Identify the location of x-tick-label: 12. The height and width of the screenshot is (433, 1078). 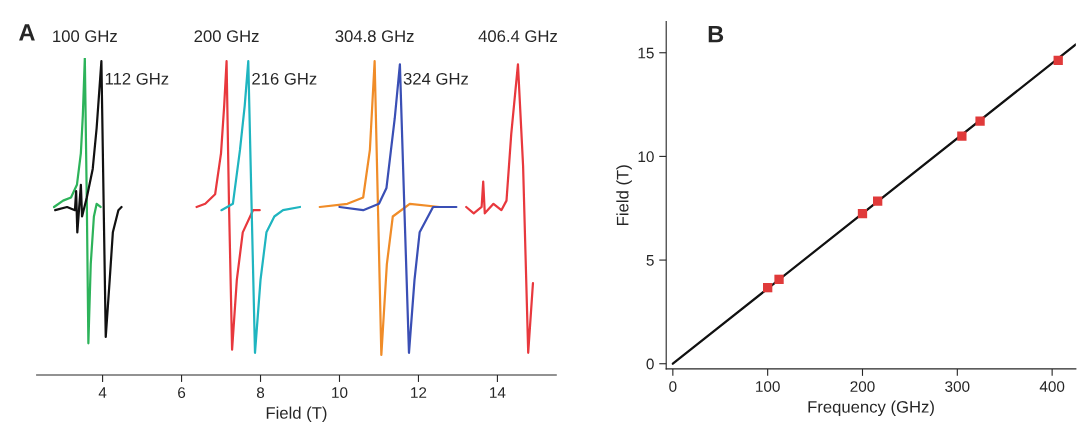
(419, 392).